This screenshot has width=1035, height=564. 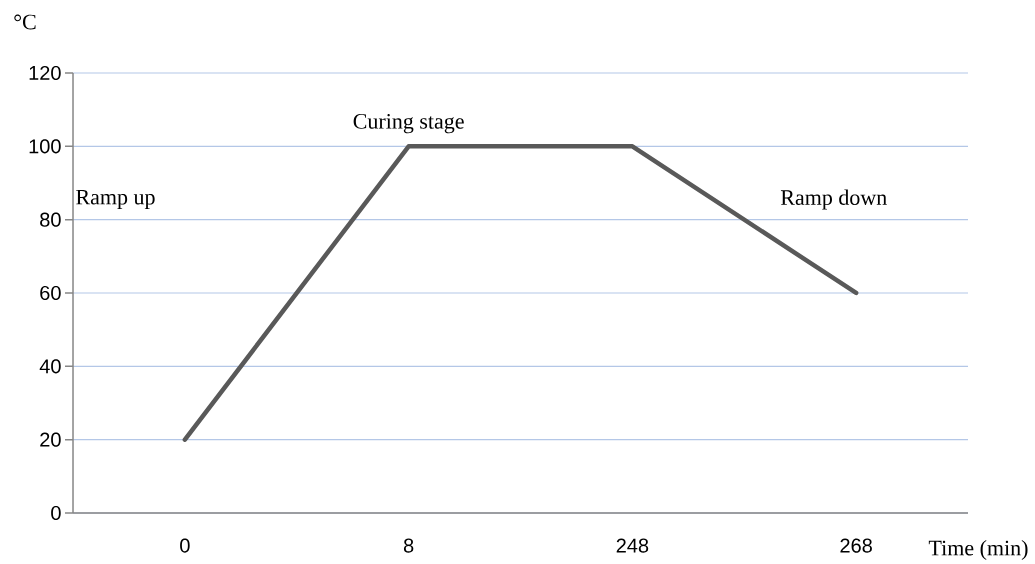 What do you see at coordinates (856, 545) in the screenshot?
I see `x-tick-label: 268` at bounding box center [856, 545].